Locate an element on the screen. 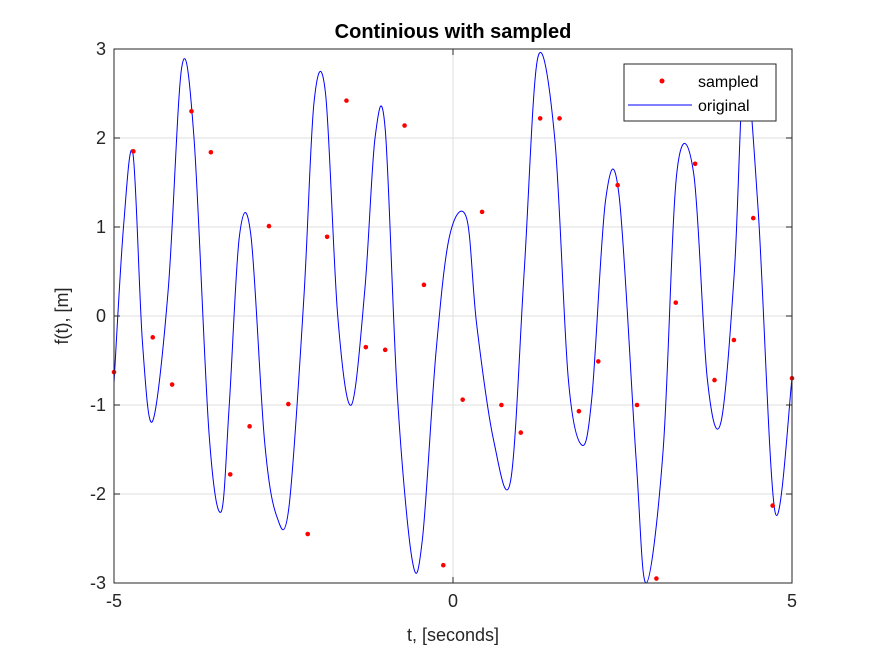 The height and width of the screenshot is (656, 875). y-tick-label: -2 is located at coordinates (98, 494).